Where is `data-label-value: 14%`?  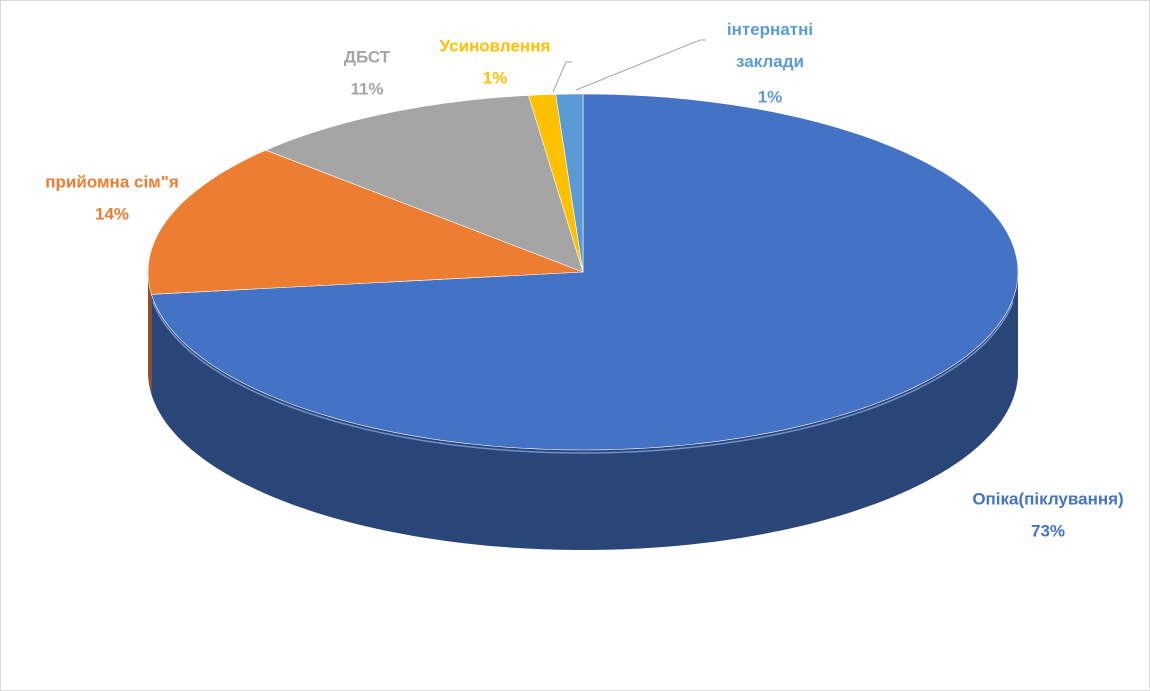 data-label-value: 14% is located at coordinates (112, 213).